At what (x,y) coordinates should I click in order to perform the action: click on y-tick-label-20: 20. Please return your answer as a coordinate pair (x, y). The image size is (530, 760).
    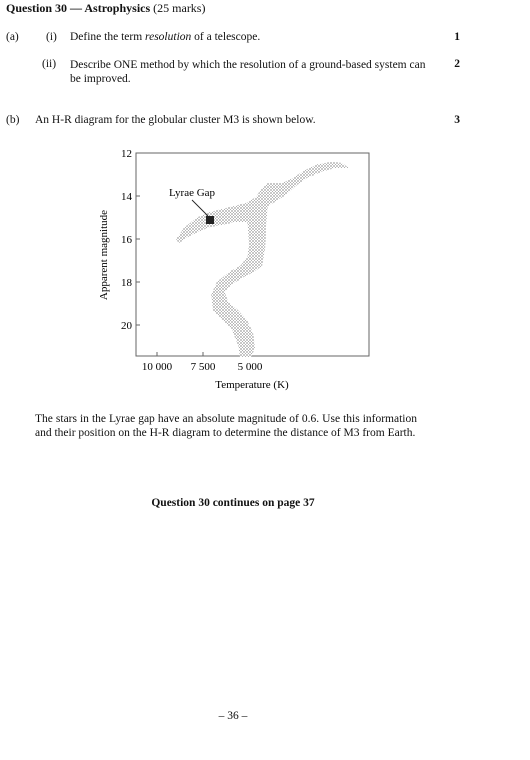
    Looking at the image, I should click on (127, 326).